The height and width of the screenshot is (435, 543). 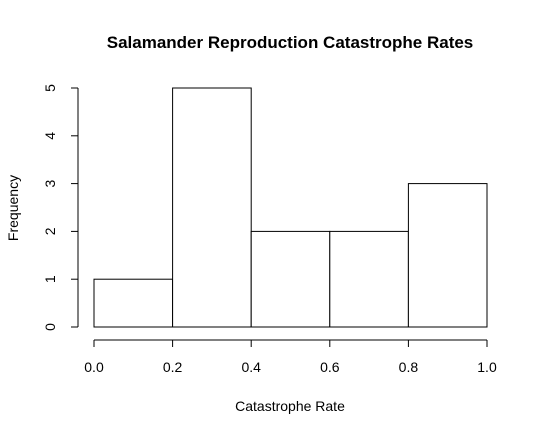 What do you see at coordinates (50, 88) in the screenshot?
I see `y-tick-label-5: 5` at bounding box center [50, 88].